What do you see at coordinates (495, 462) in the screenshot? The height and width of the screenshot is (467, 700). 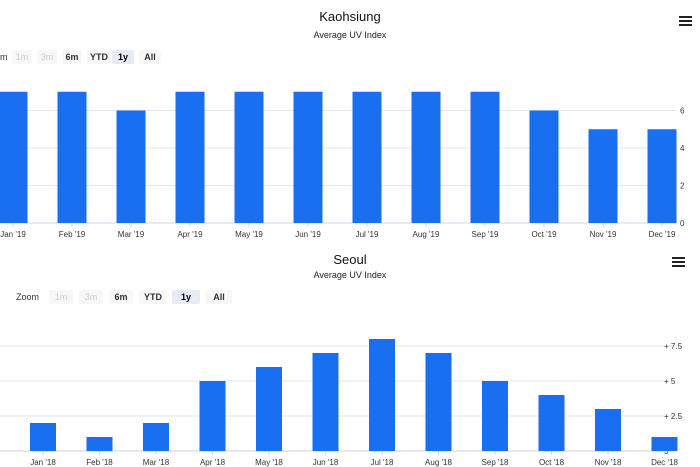 I see `x-tick-label: Sep '18` at bounding box center [495, 462].